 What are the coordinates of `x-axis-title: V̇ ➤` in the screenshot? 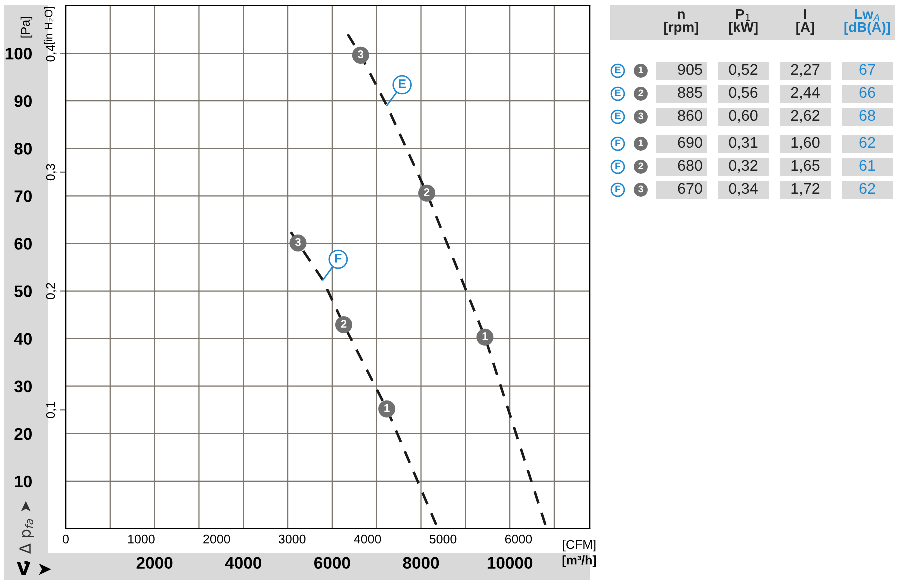 It's located at (34, 568).